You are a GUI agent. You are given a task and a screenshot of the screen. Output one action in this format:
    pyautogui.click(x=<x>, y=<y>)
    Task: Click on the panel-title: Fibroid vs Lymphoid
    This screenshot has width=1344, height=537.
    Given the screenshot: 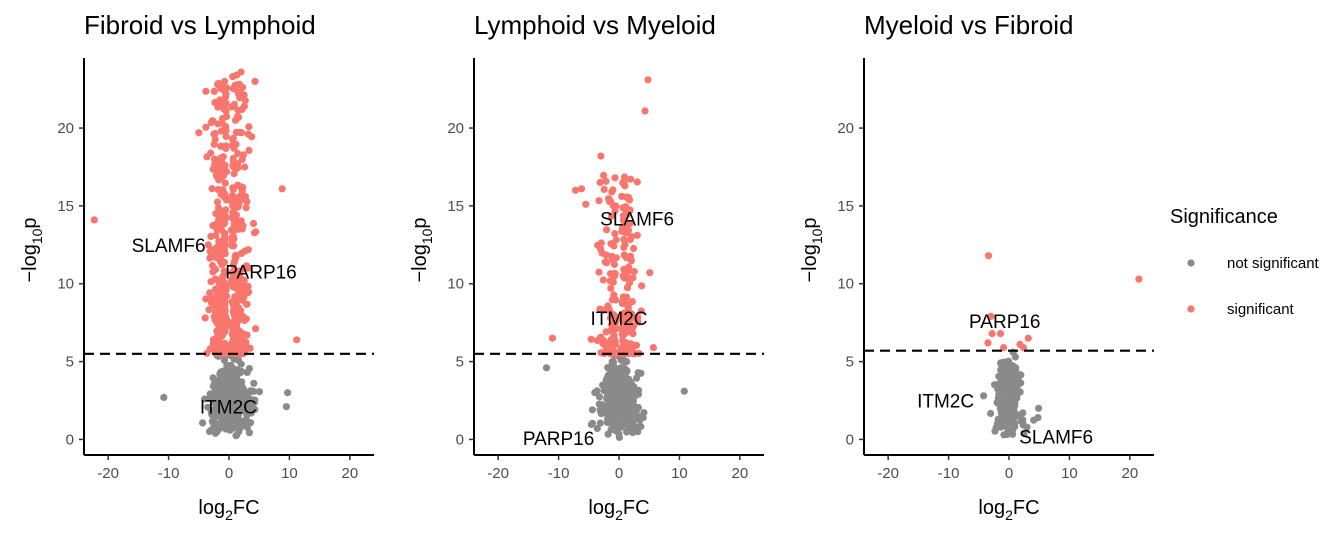 What is the action you would take?
    pyautogui.click(x=200, y=25)
    